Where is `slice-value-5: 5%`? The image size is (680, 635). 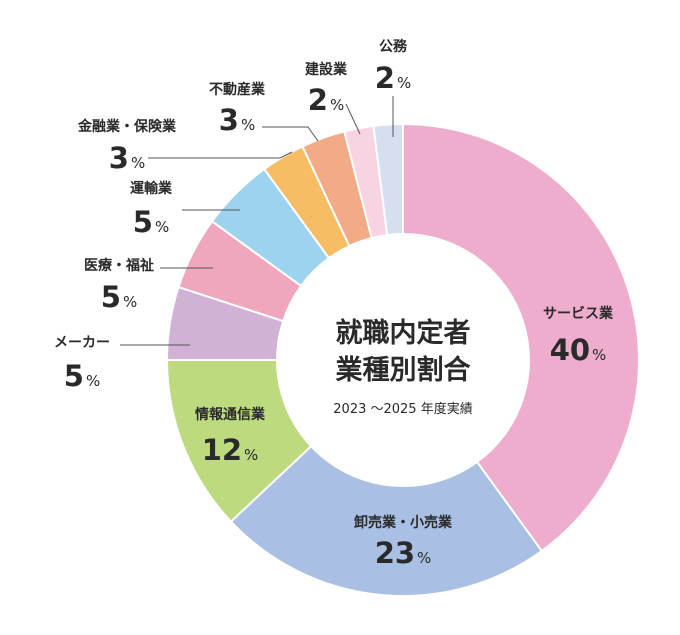 slice-value-5: 5% is located at coordinates (119, 297).